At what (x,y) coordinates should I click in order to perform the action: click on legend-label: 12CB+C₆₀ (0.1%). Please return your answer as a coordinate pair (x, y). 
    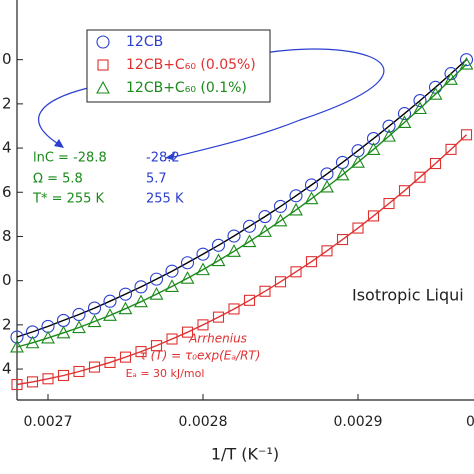
    Looking at the image, I should click on (186, 88).